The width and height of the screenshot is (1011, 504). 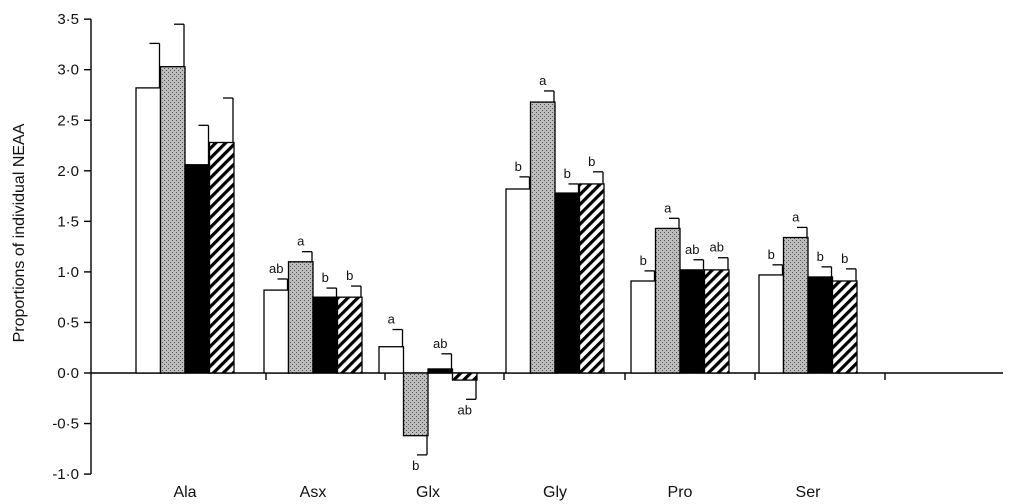 What do you see at coordinates (68, 19) in the screenshot?
I see `y-tick-label: 3·5` at bounding box center [68, 19].